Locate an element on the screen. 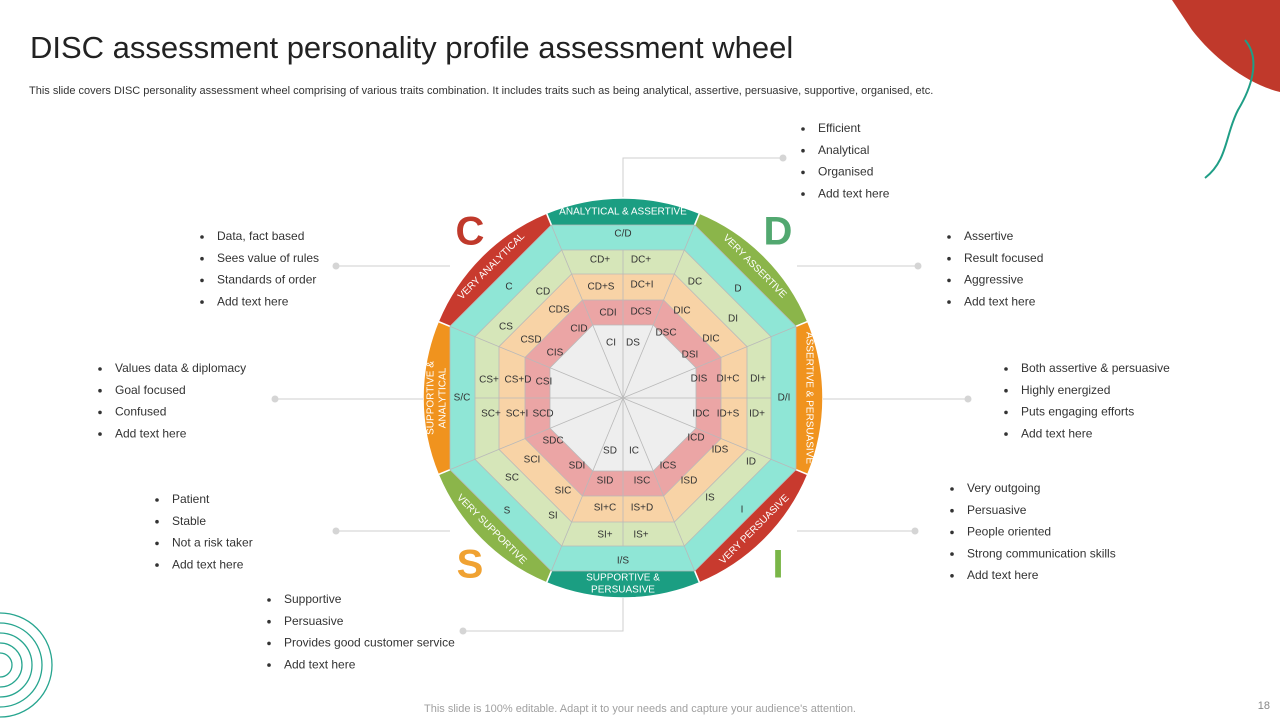 The image size is (1280, 720). cell-label: DSC is located at coordinates (665, 333).